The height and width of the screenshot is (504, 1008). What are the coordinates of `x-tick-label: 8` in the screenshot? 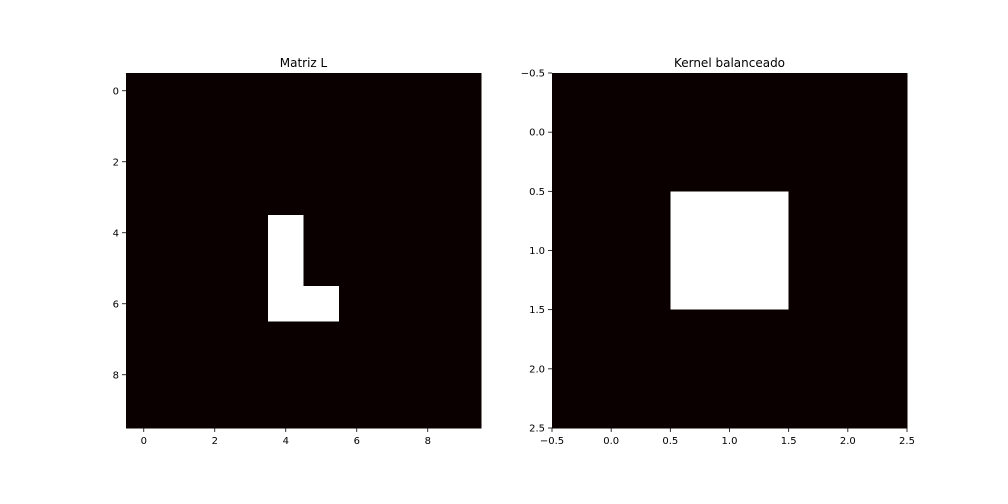 It's located at (428, 441).